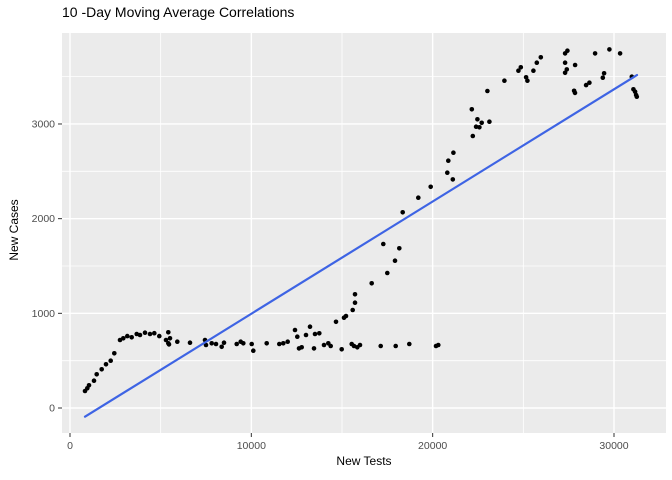 This screenshot has width=672, height=480. What do you see at coordinates (178, 12) in the screenshot?
I see `chart-title: 10 -Day Moving Average Correlations` at bounding box center [178, 12].